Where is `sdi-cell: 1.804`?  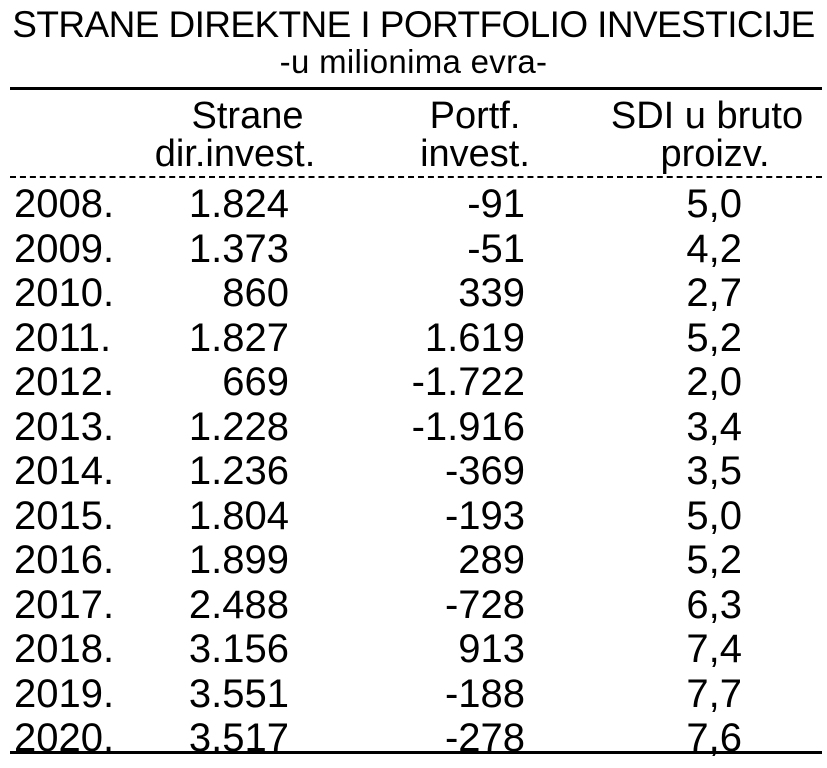 sdi-cell: 1.804 is located at coordinates (238, 515).